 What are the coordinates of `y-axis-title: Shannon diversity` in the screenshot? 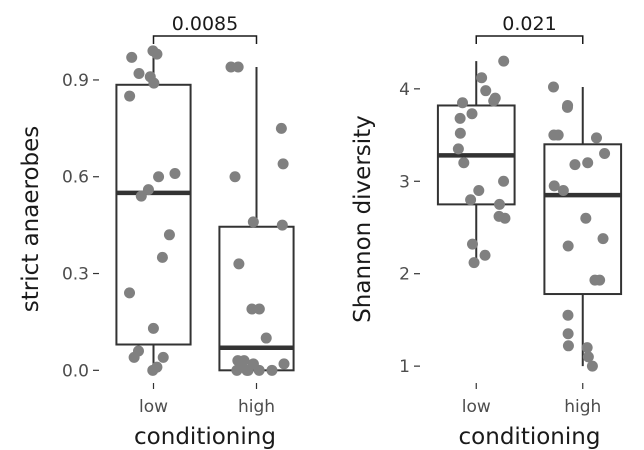 It's located at (363, 219).